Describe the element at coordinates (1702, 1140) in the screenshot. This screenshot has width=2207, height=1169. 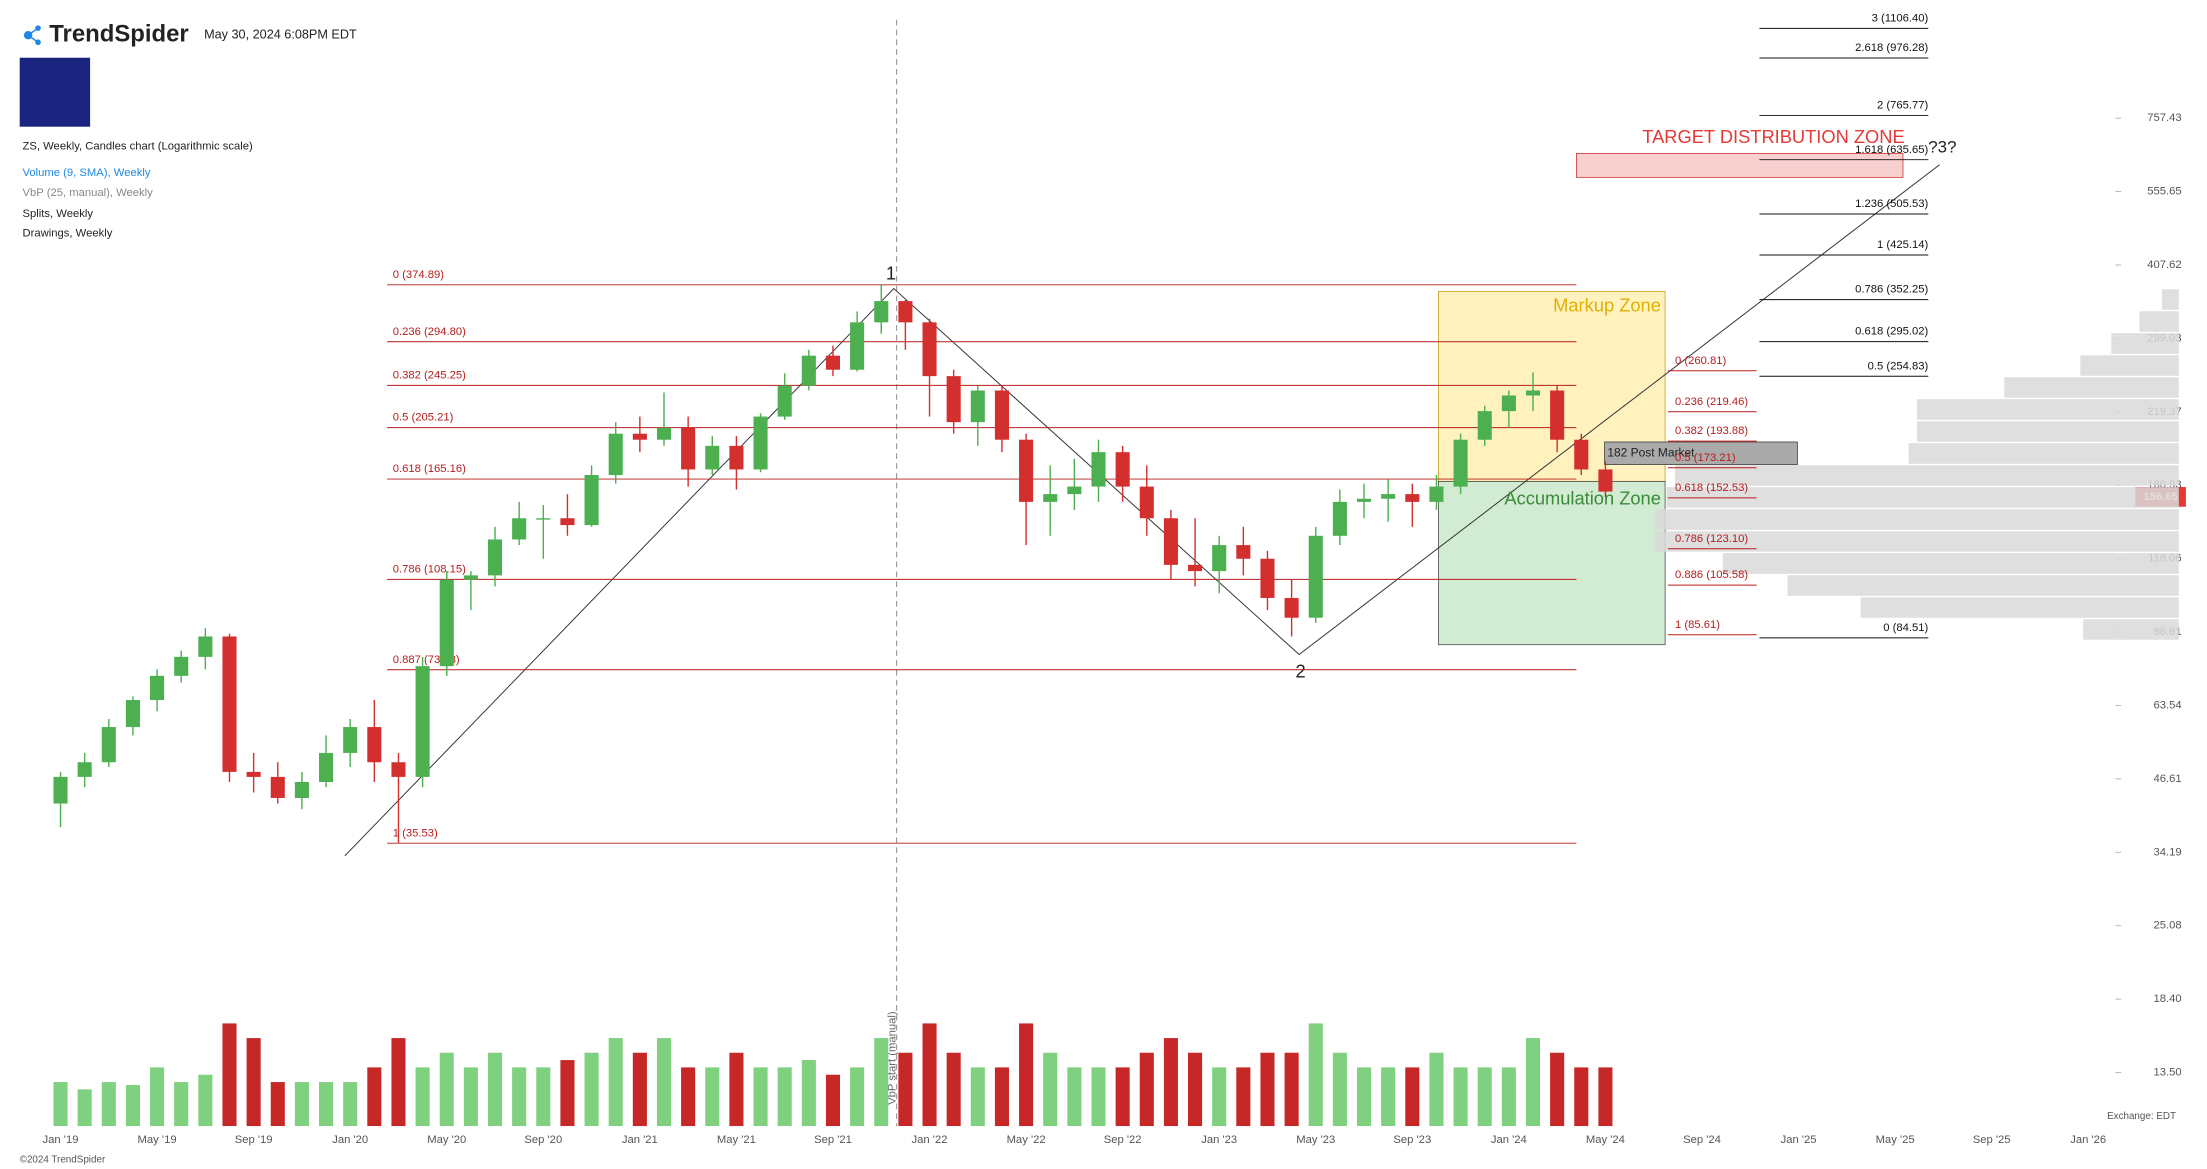
I see `x-tick-label: Sep '24` at that location.